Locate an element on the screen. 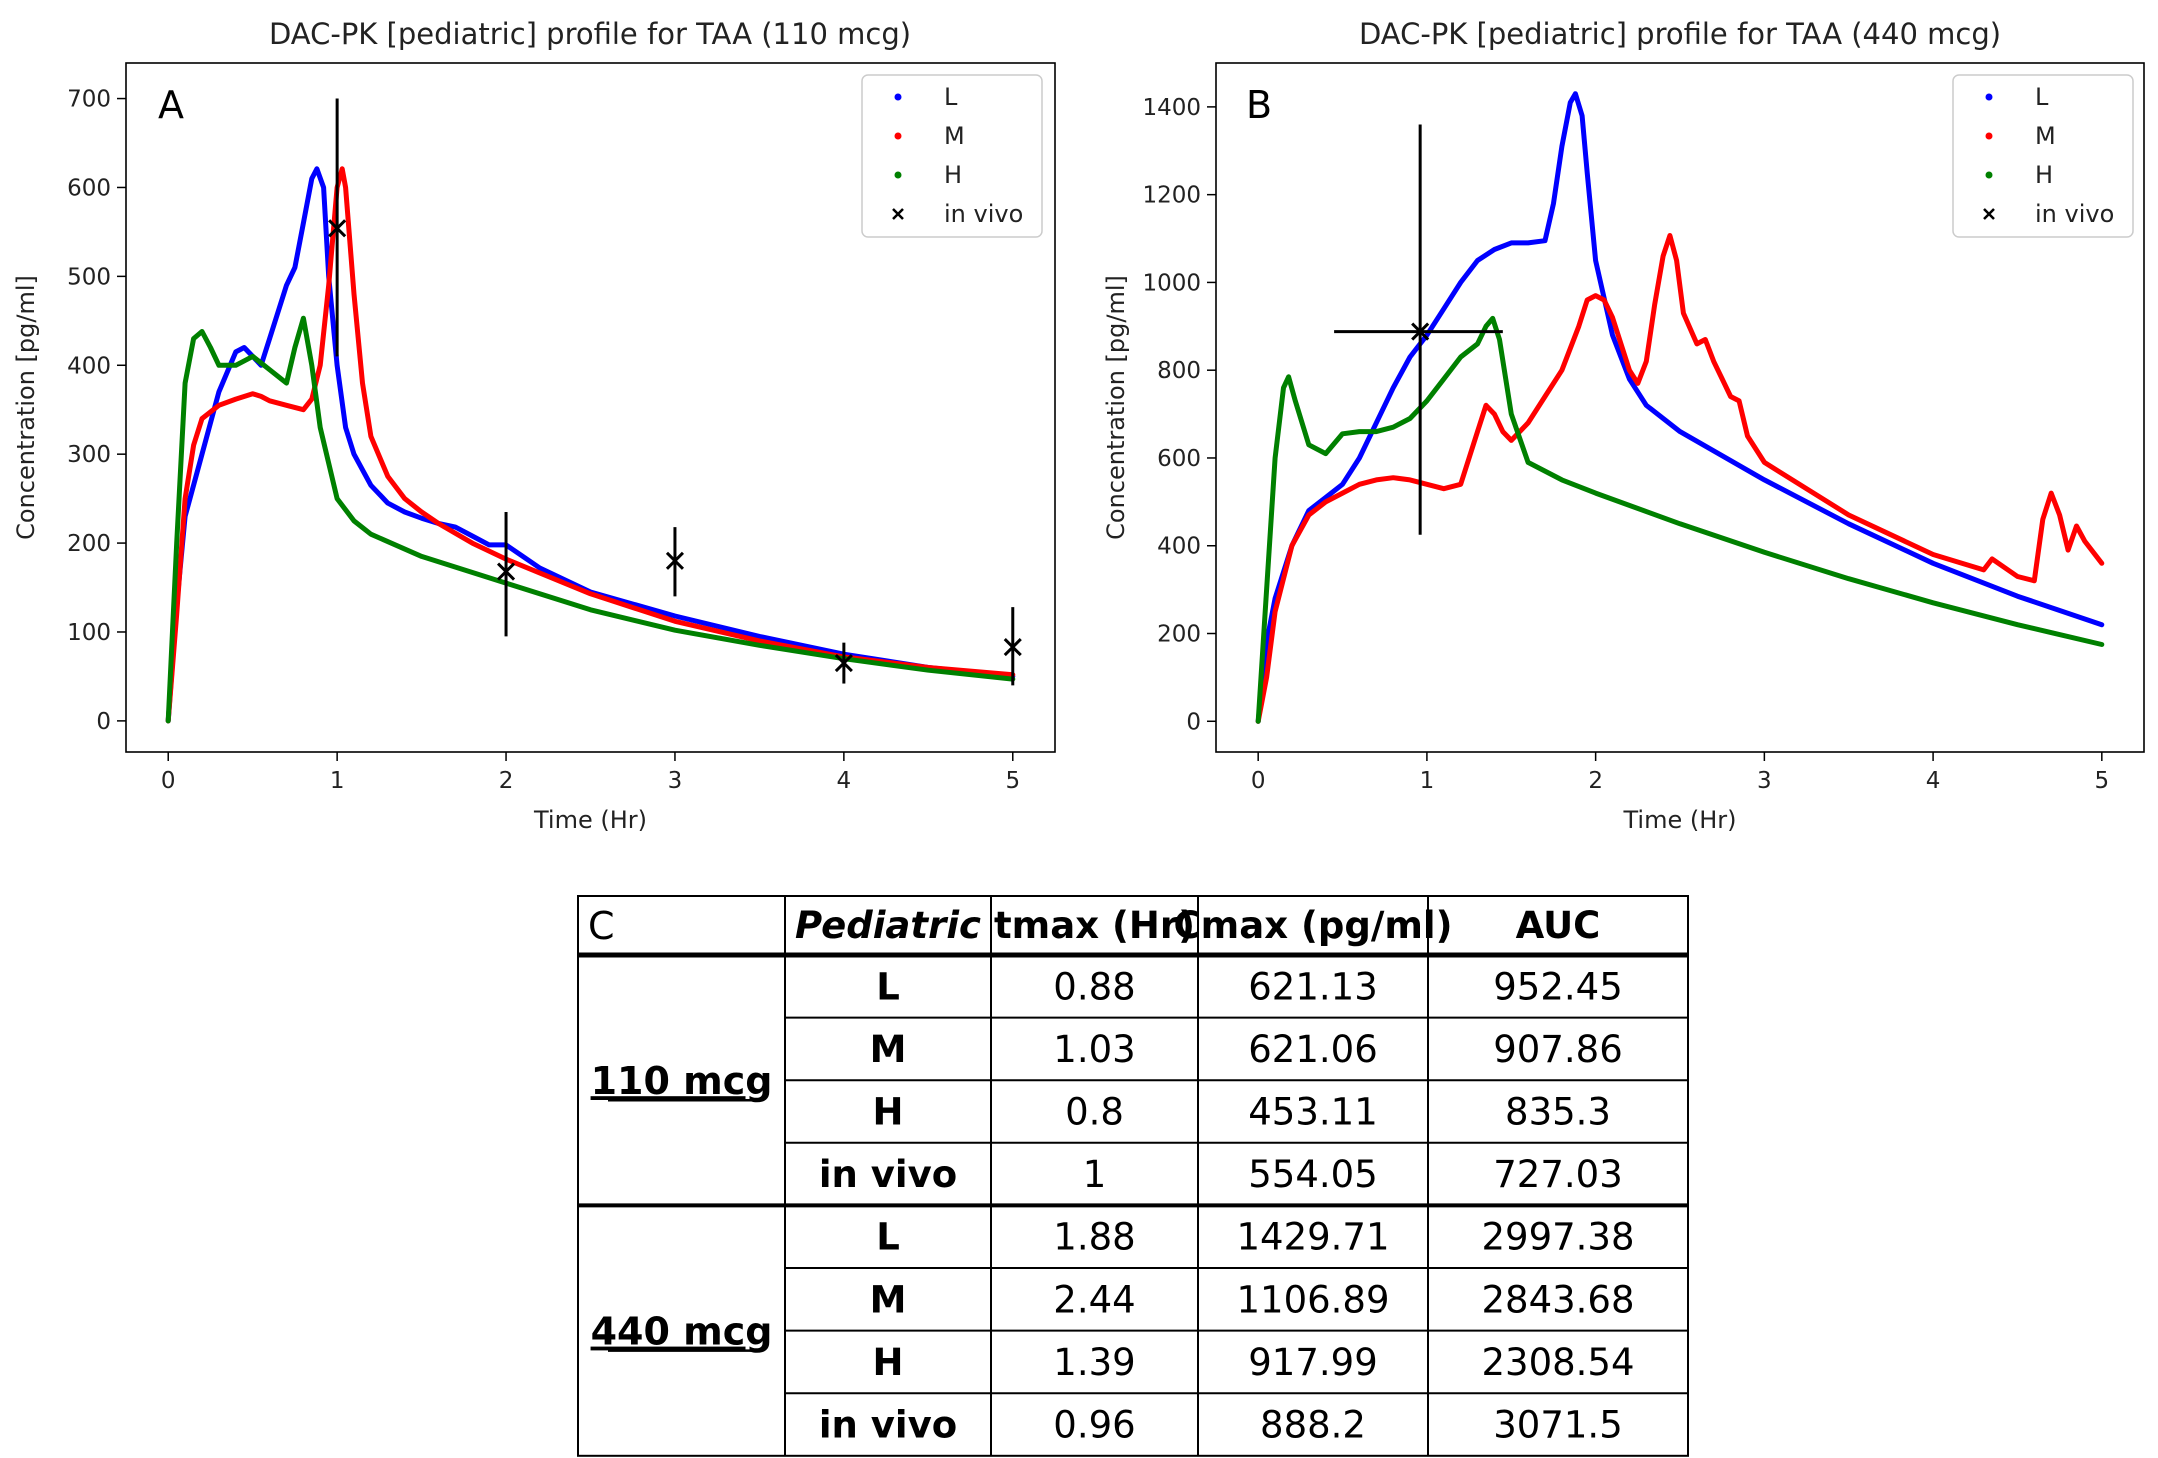 The width and height of the screenshot is (2158, 1458). panel-letter: B is located at coordinates (1259, 105).